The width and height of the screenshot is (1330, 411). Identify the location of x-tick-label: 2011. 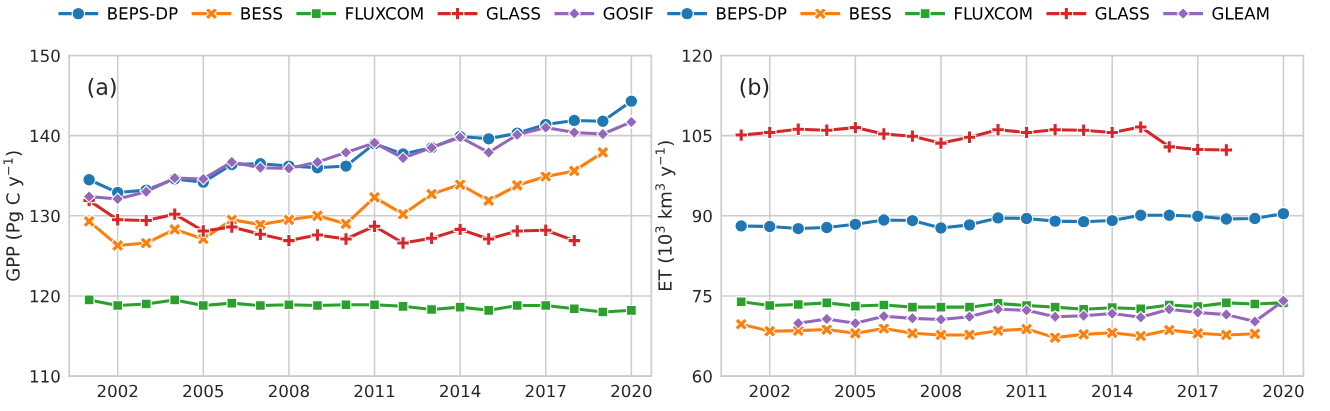
(1026, 391).